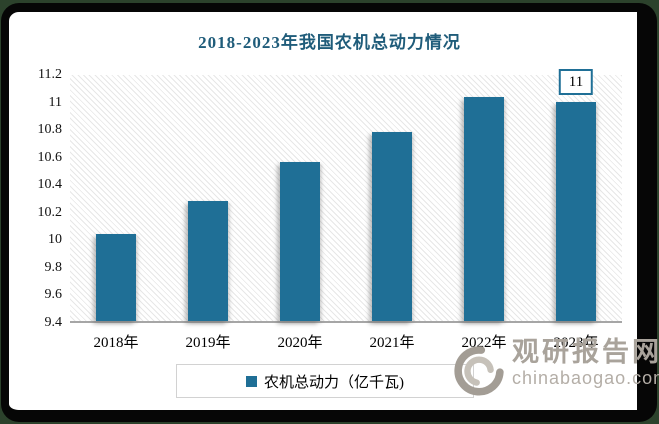 This screenshot has height=424, width=659. Describe the element at coordinates (392, 343) in the screenshot. I see `x-tick-label: 2021年` at that location.